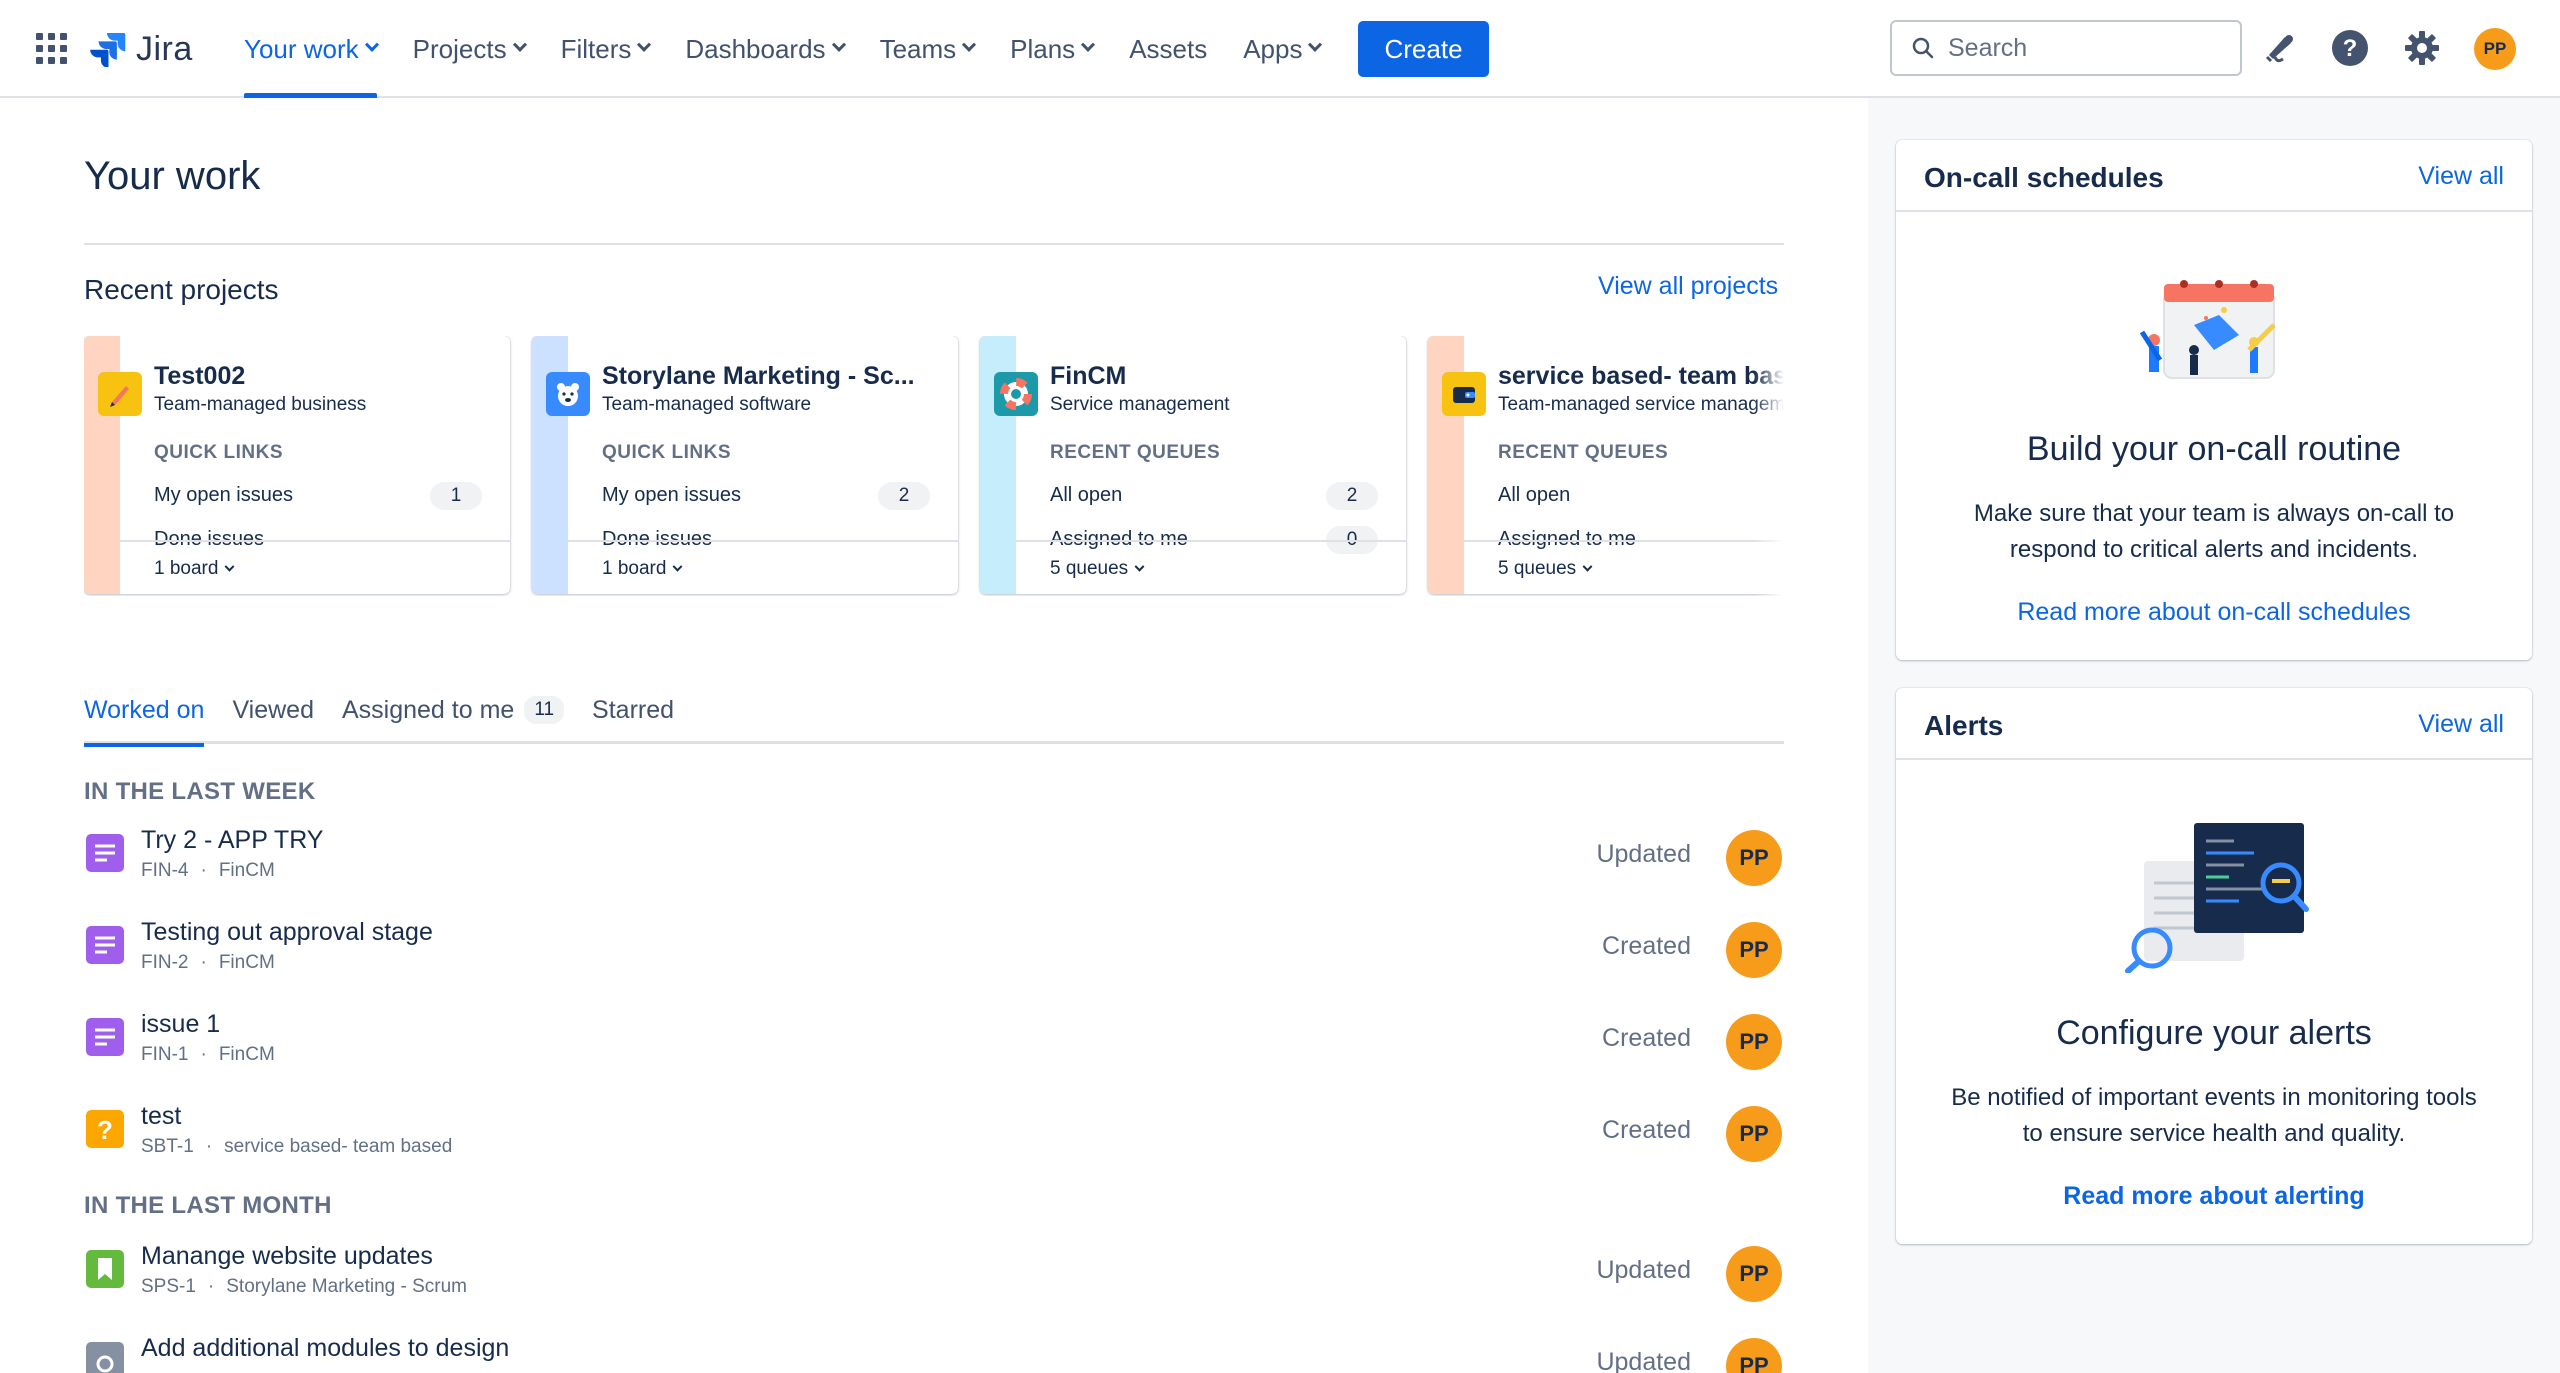 The height and width of the screenshot is (1373, 2560). Describe the element at coordinates (208, 871) in the screenshot. I see `work-item-meta: FIN-4 · FinCM` at that location.